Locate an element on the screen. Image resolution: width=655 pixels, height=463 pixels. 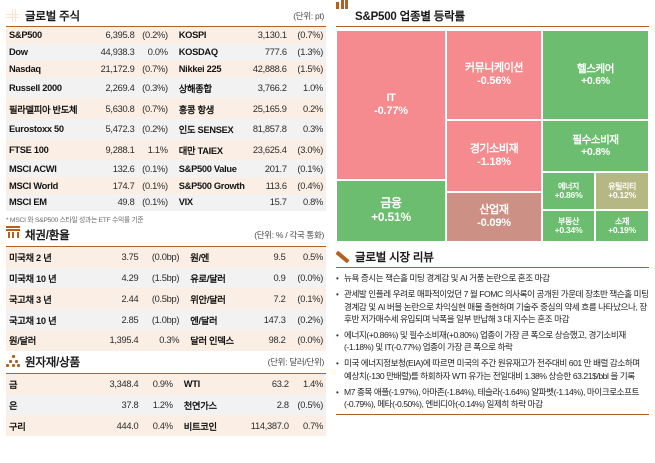
treemap-cell-value: +0.34% is located at coordinates (568, 229).